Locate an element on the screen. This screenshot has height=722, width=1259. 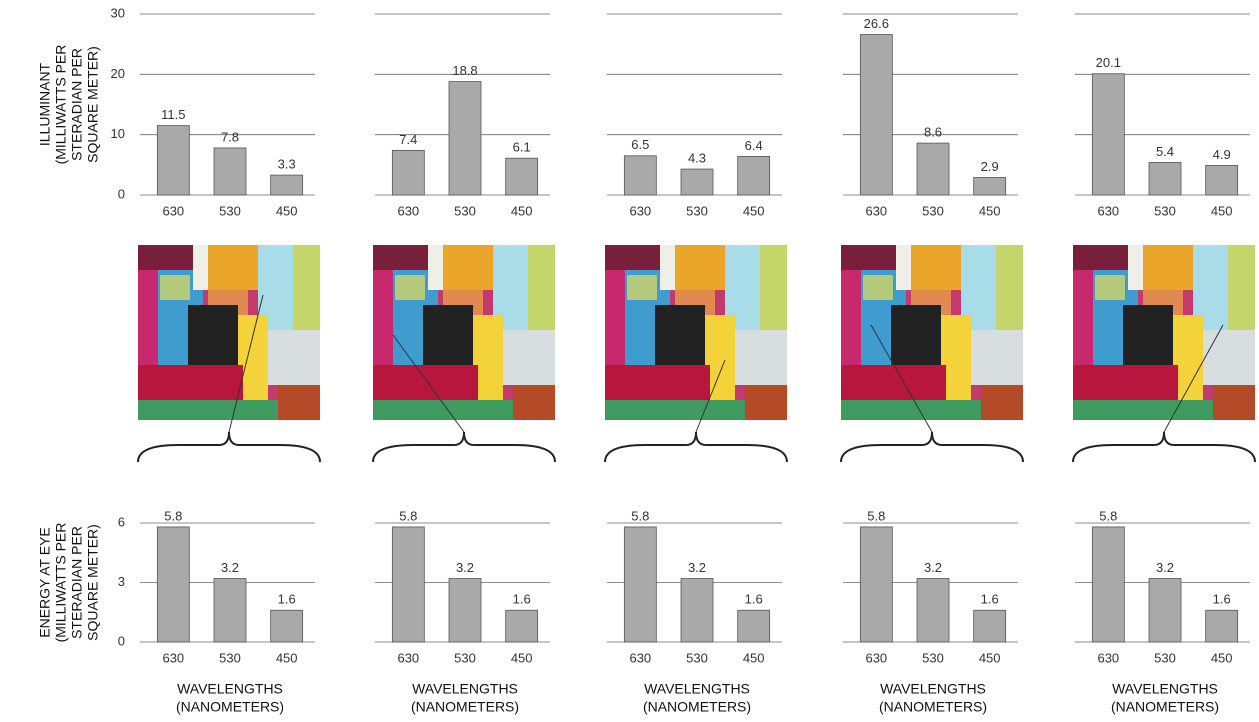
y-tick-label: 20 is located at coordinates (118, 73).